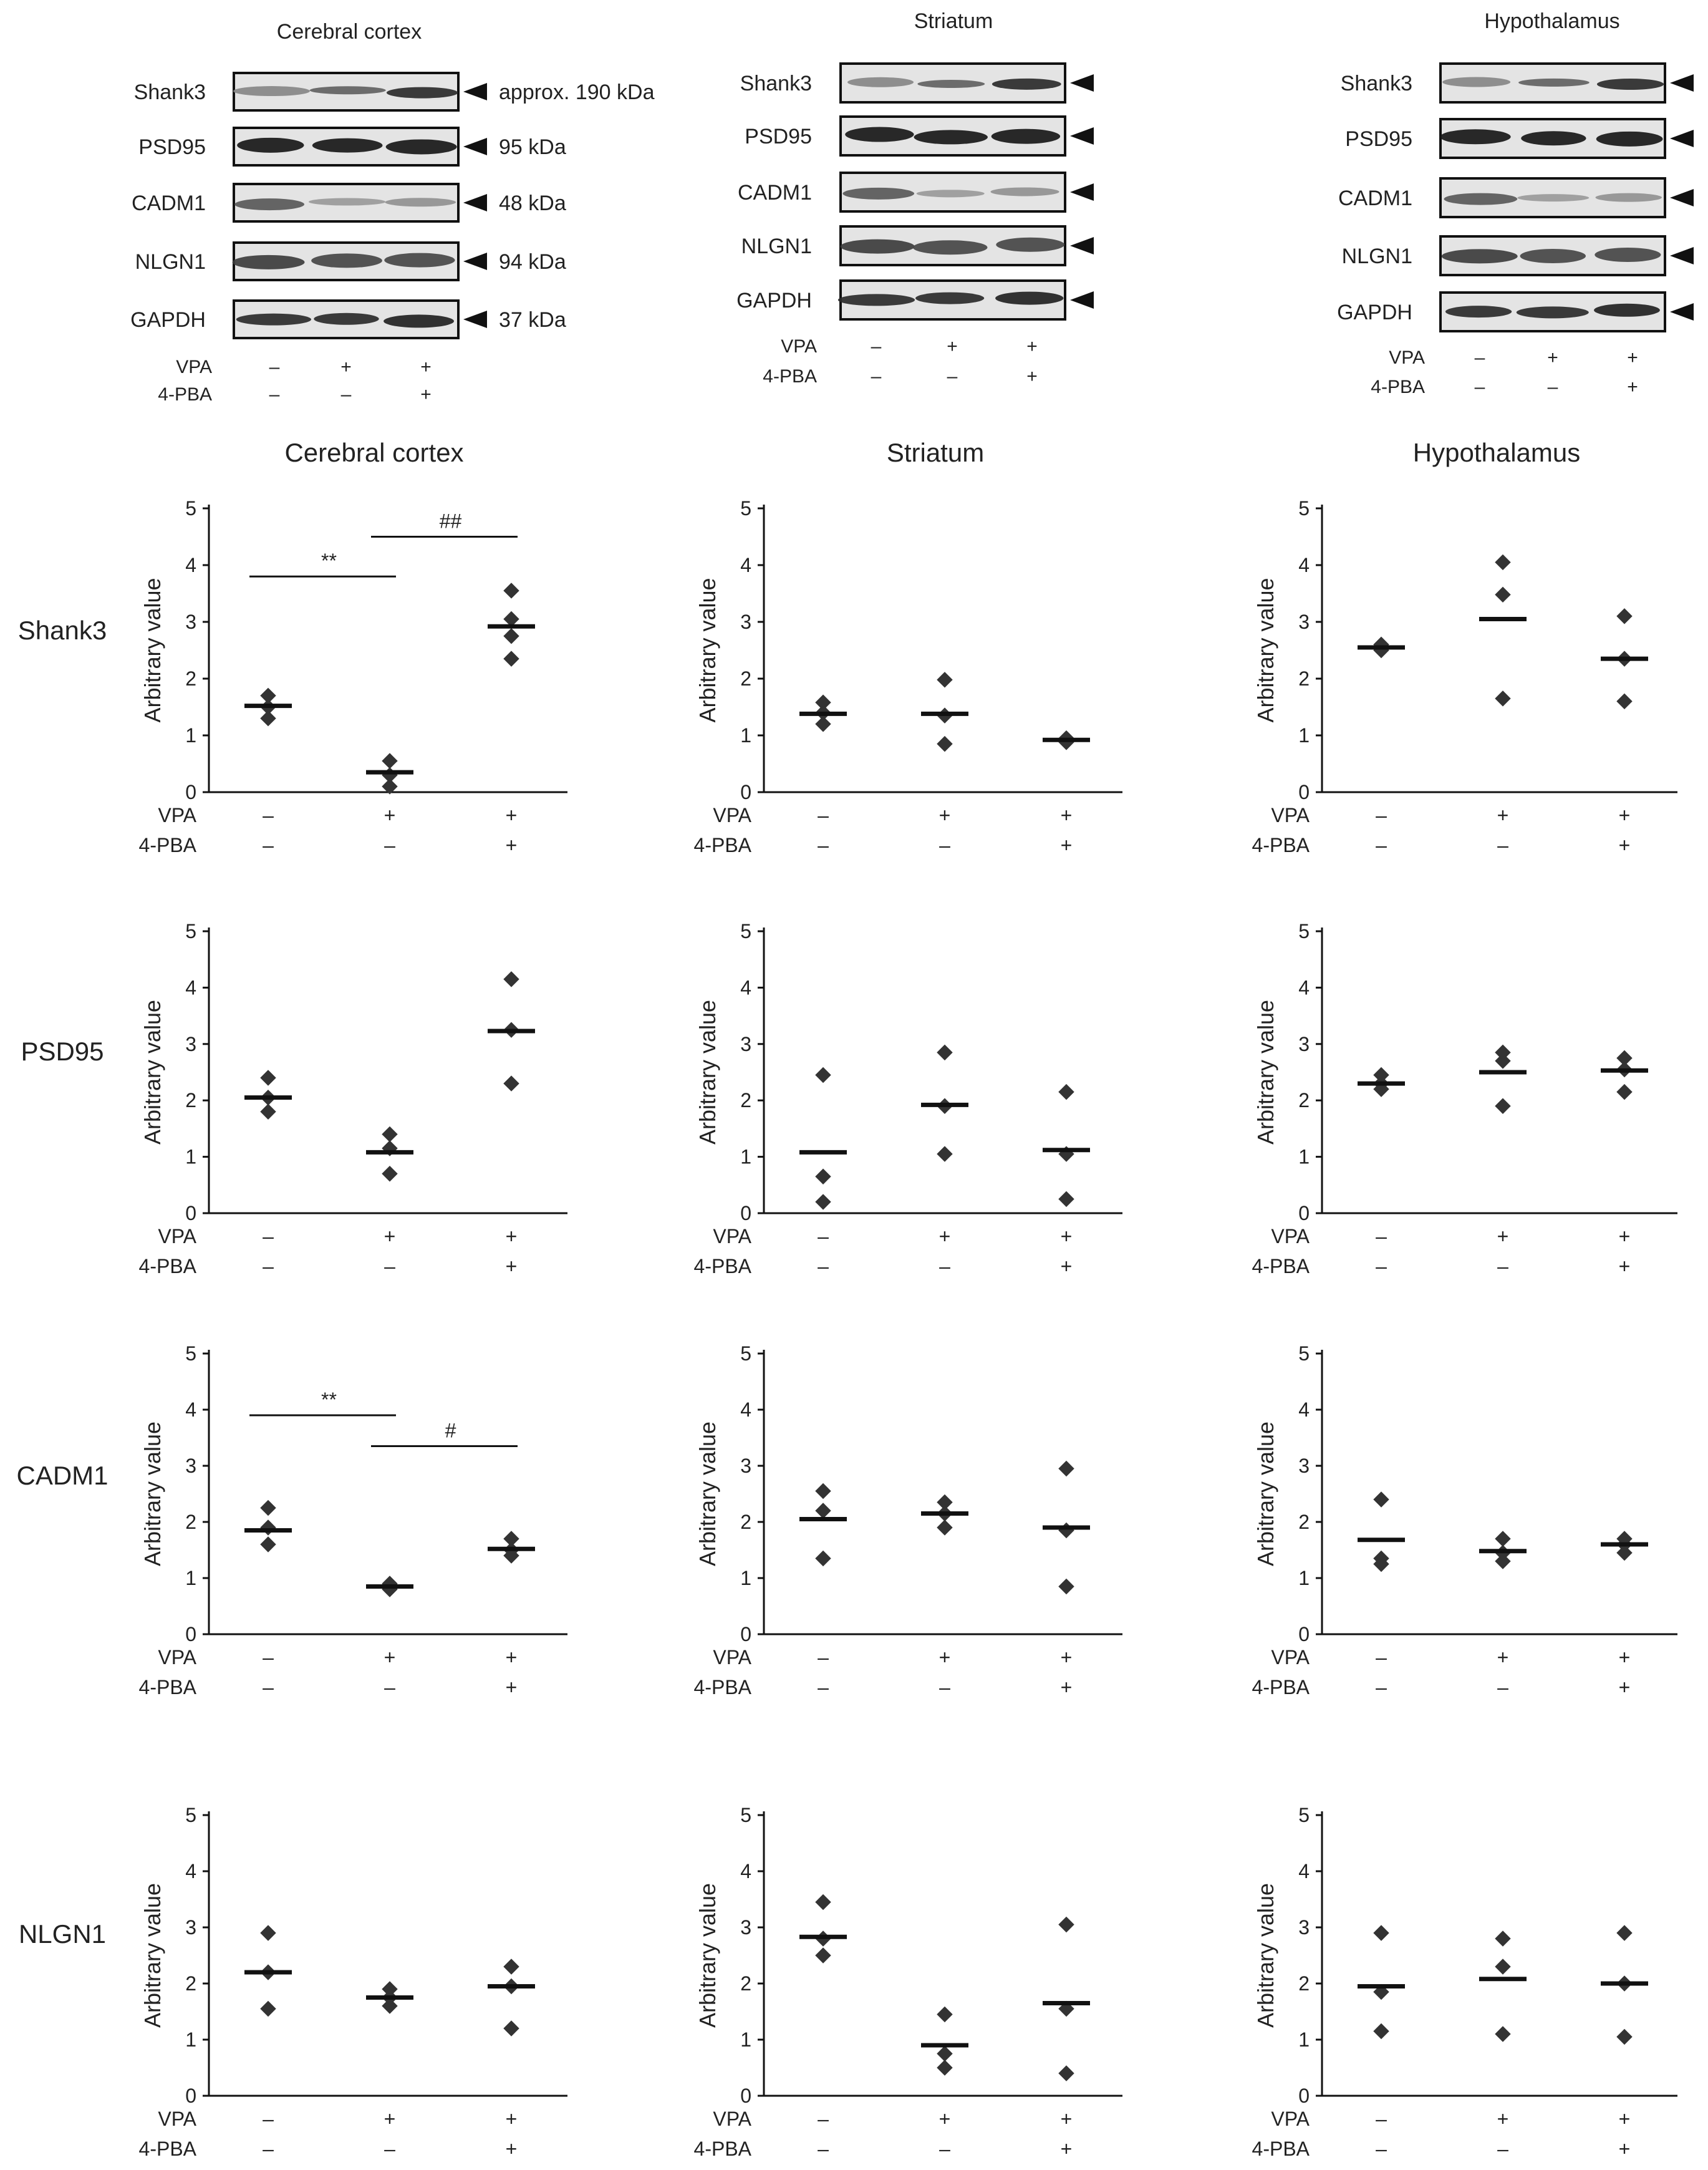 This screenshot has width=1708, height=2170. What do you see at coordinates (62, 630) in the screenshot?
I see `row-label: Shank3` at bounding box center [62, 630].